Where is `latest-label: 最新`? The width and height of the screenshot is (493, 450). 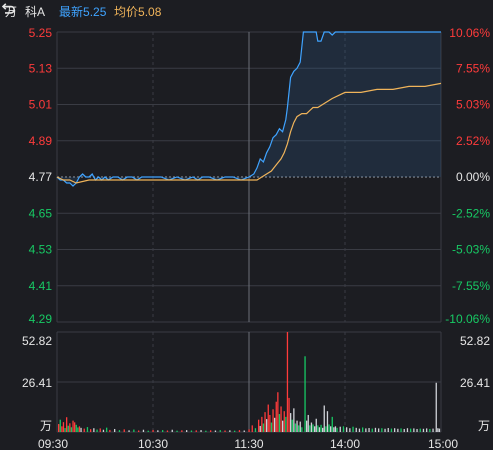
latest-label: 最新 is located at coordinates (71, 12).